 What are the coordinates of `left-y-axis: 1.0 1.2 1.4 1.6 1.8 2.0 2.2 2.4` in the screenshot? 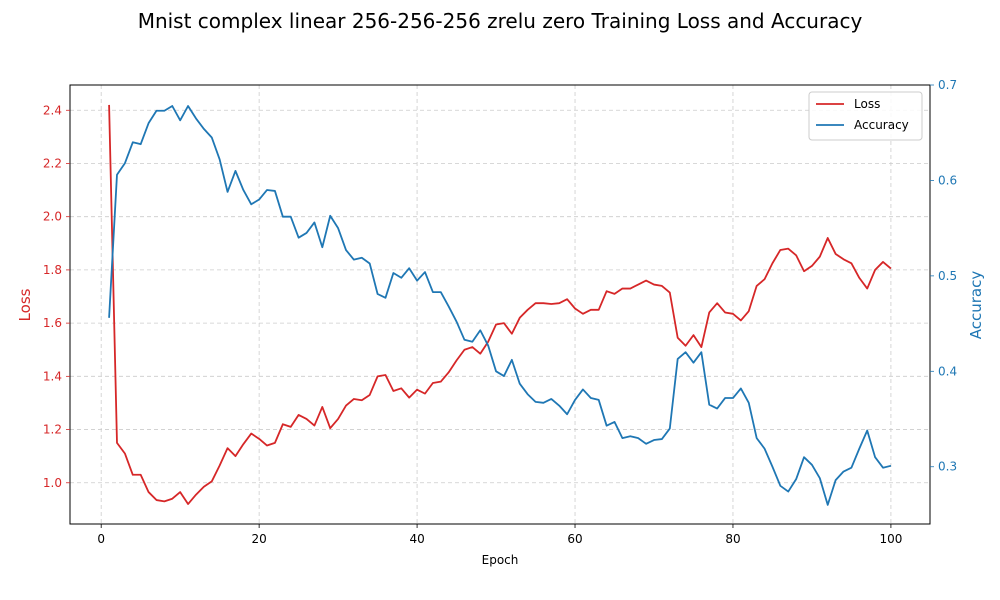 It's located at (56, 296).